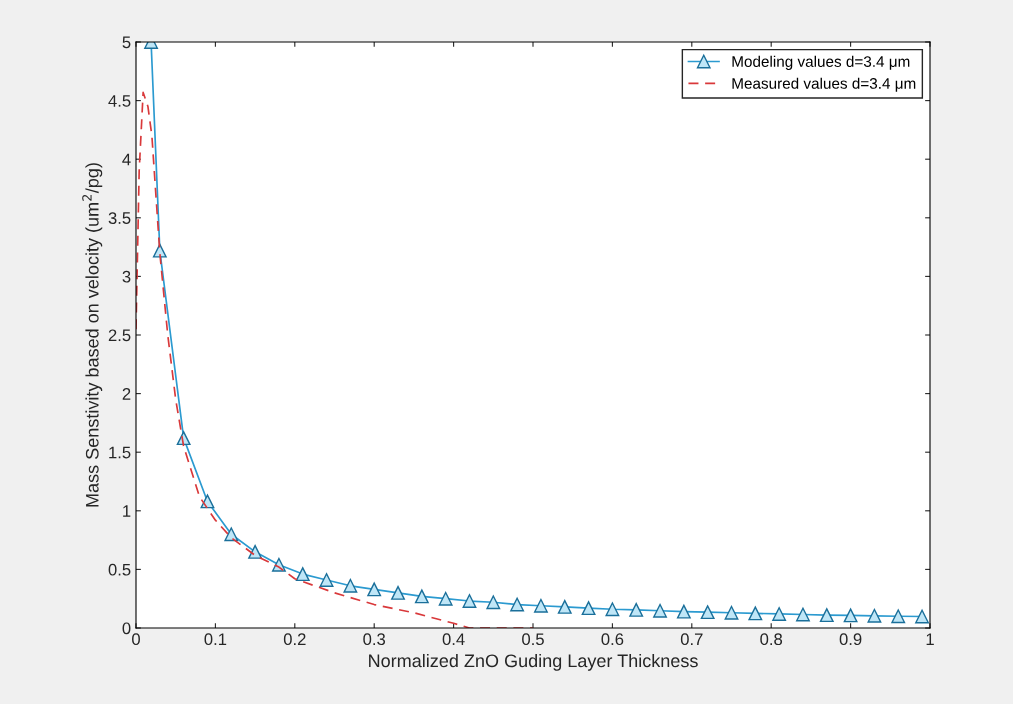 Image resolution: width=1013 pixels, height=704 pixels. Describe the element at coordinates (119, 218) in the screenshot. I see `y-tick-label: 3.5` at that location.